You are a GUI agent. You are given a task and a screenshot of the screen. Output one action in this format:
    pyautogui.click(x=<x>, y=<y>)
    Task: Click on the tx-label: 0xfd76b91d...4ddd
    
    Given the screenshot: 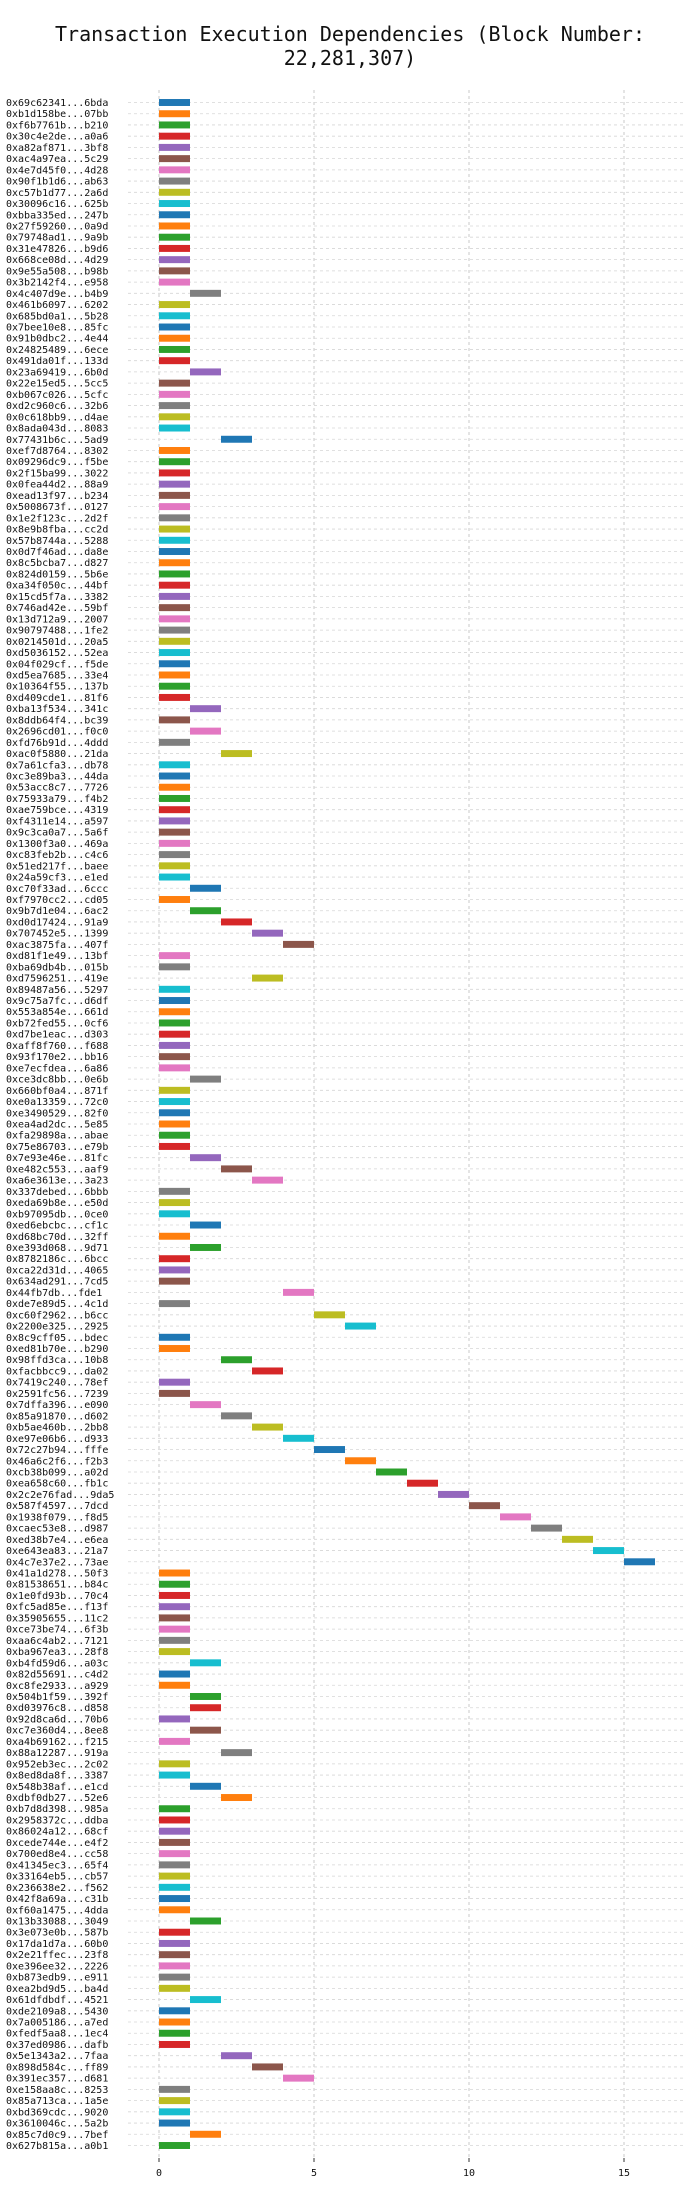 What is the action you would take?
    pyautogui.click(x=57, y=743)
    